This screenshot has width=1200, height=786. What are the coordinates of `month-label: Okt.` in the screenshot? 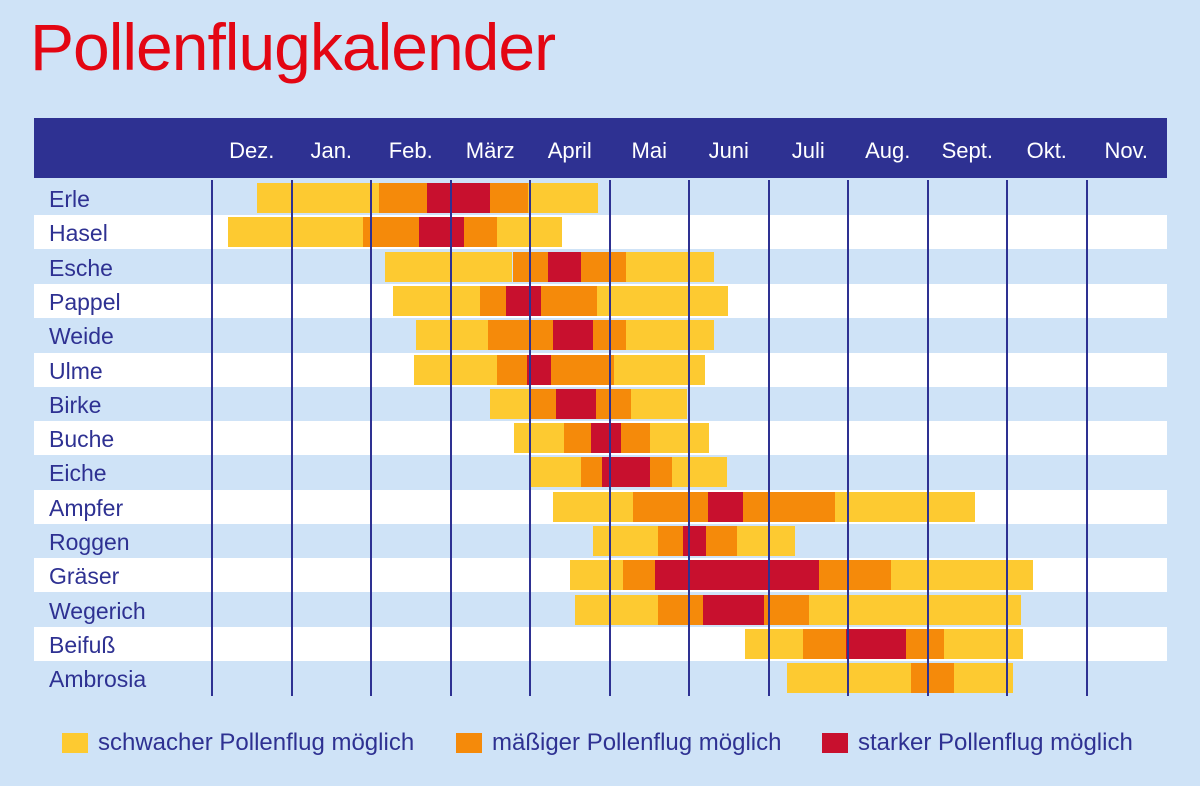 It's located at (1046, 150).